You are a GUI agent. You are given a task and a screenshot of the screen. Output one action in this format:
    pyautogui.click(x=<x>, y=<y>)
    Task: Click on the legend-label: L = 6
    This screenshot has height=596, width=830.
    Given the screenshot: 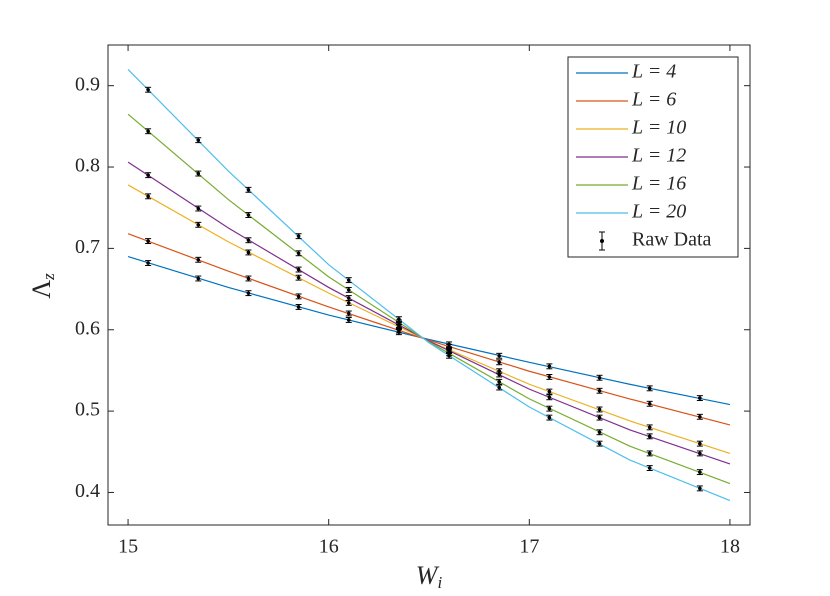 What is the action you would take?
    pyautogui.click(x=653, y=100)
    